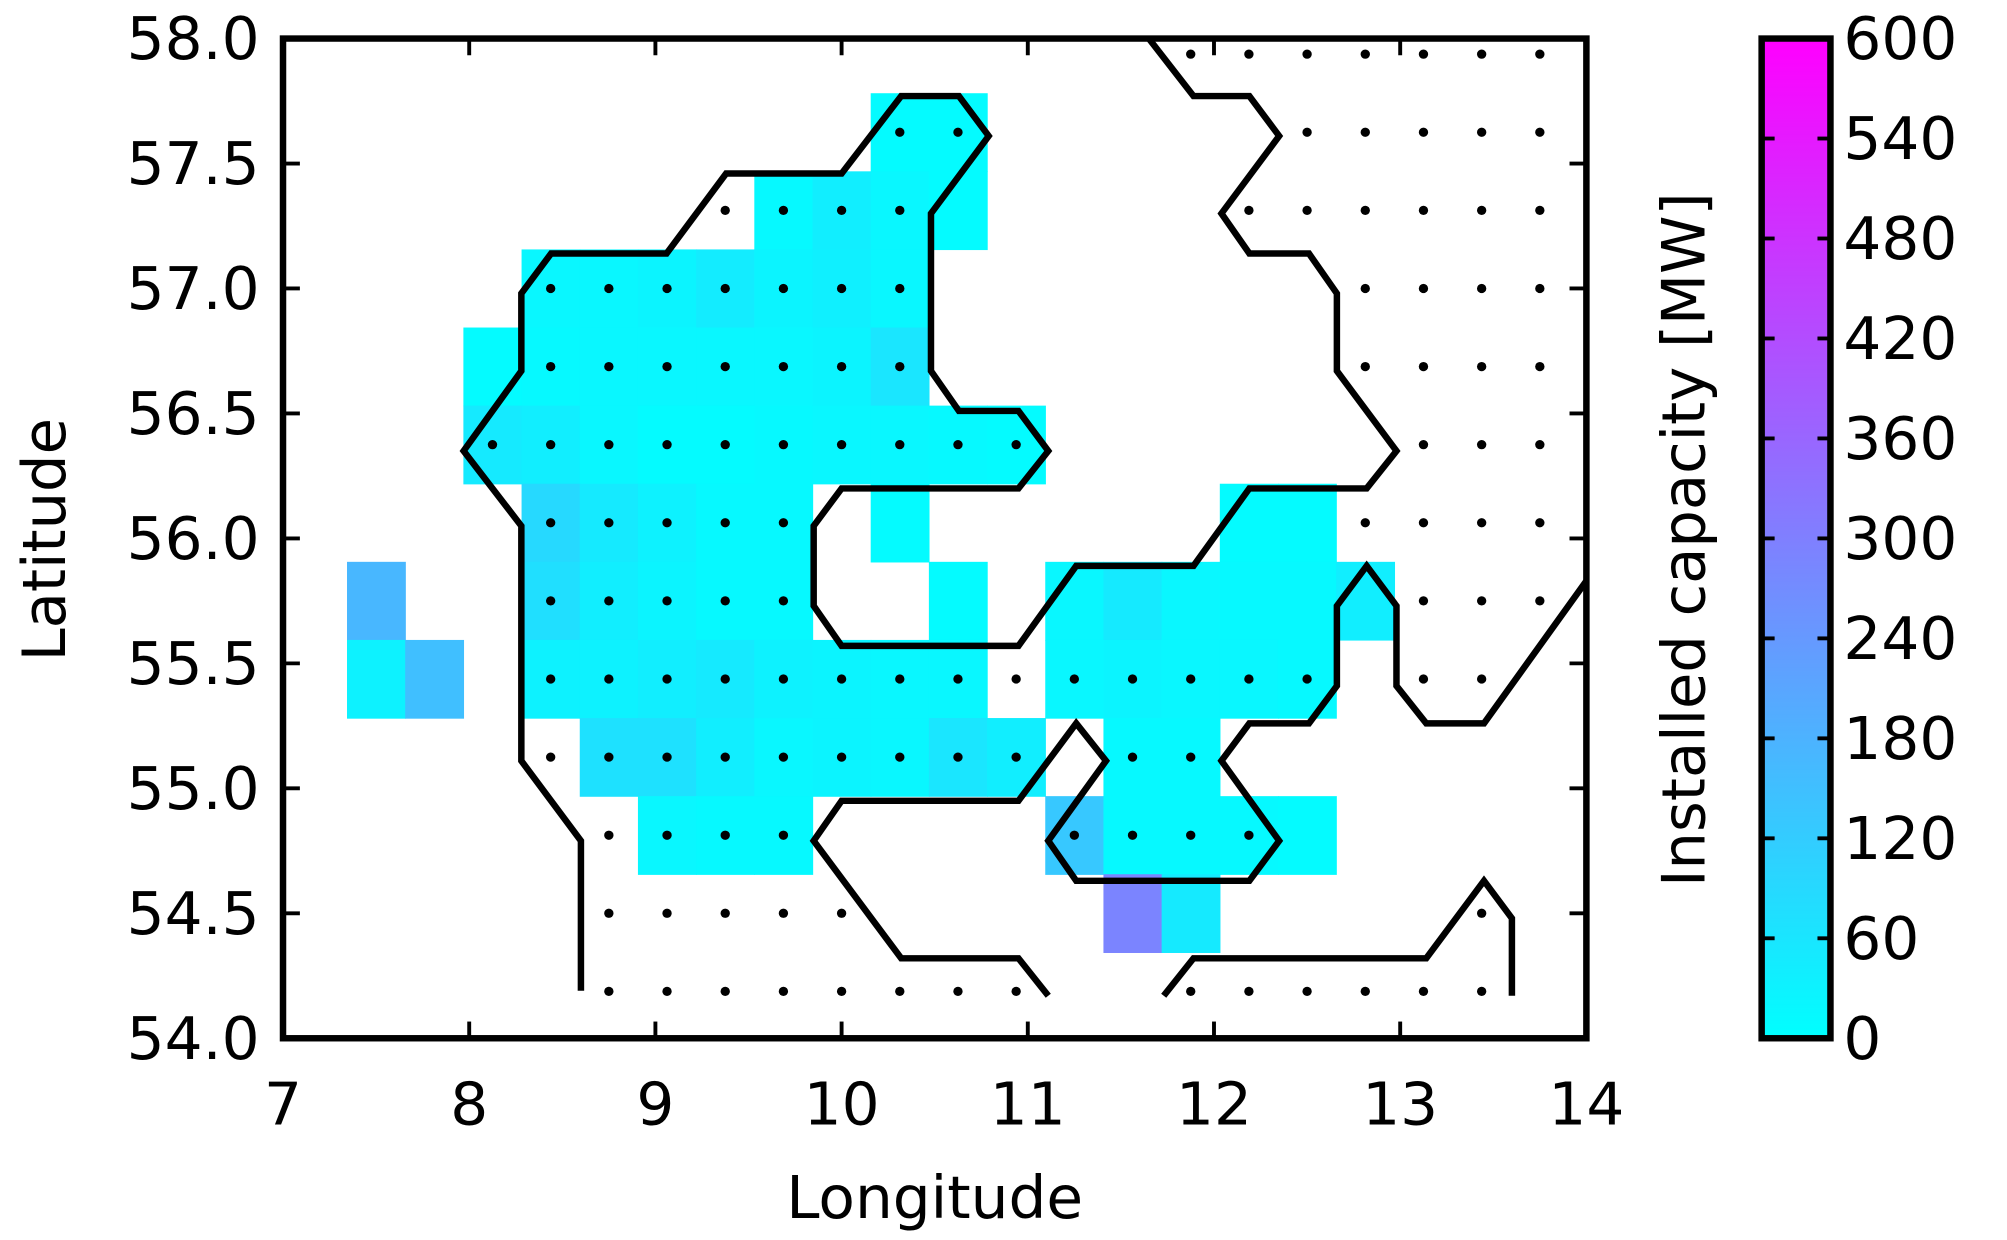  Describe the element at coordinates (193, 539) in the screenshot. I see `y-tick-label: 56.0` at that location.